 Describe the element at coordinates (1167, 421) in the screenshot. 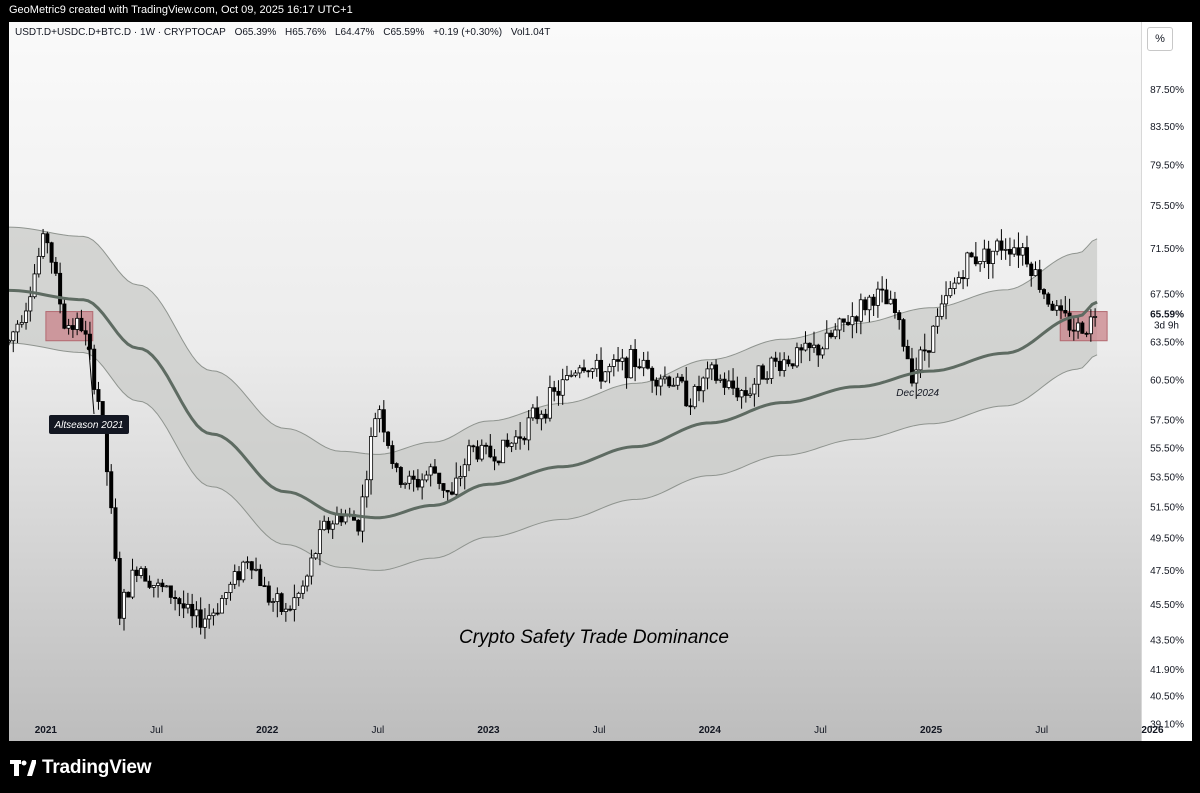

I see `y-tick-label: 57.50%` at that location.